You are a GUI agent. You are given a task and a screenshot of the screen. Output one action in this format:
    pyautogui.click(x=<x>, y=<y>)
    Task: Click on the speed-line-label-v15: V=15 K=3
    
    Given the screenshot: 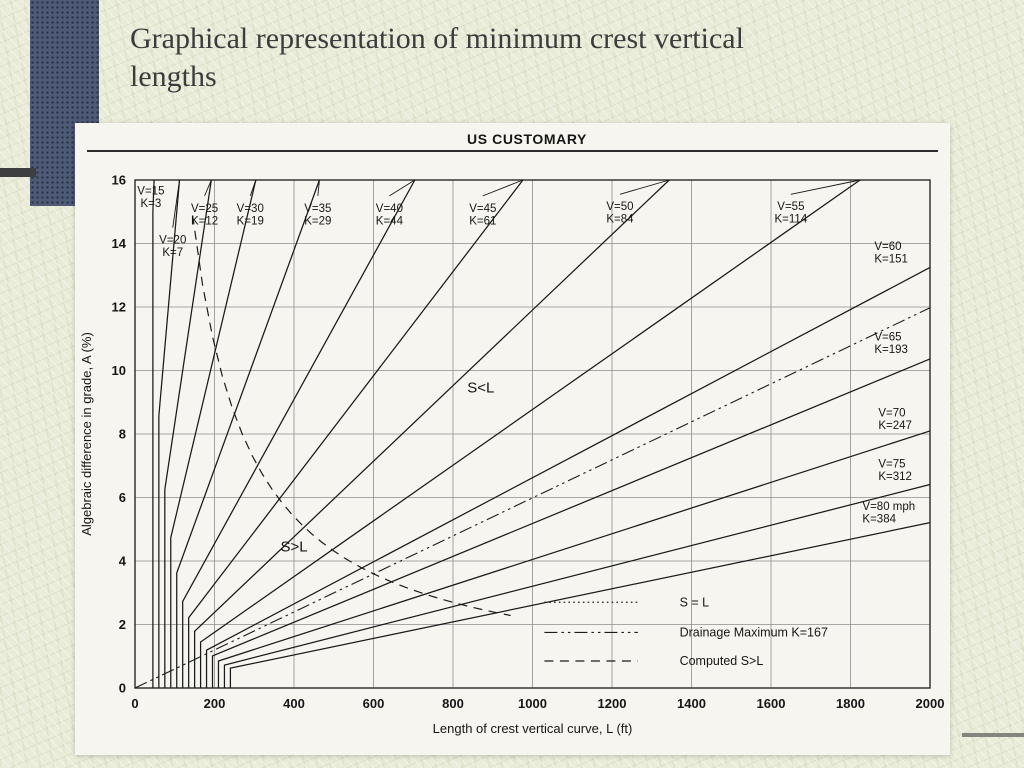 What is the action you would take?
    pyautogui.click(x=150, y=197)
    